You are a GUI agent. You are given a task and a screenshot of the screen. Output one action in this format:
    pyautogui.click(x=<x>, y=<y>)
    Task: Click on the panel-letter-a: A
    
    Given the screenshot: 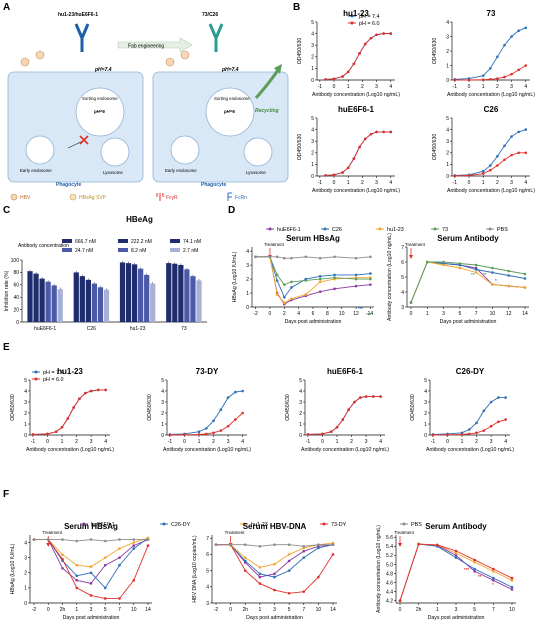 What is the action you would take?
    pyautogui.click(x=6, y=7)
    